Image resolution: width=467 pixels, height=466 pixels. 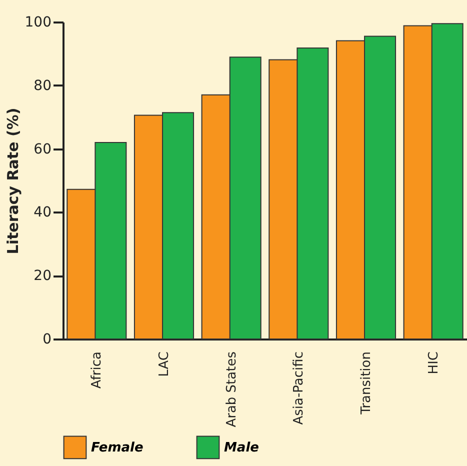 What do you see at coordinates (38, 22) in the screenshot?
I see `y-tick-label: 100` at bounding box center [38, 22].